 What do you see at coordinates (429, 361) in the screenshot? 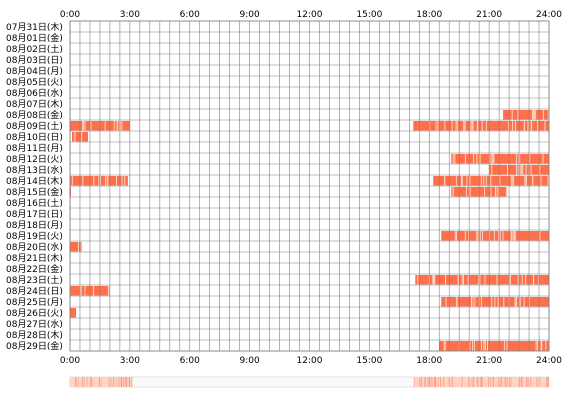
I see `x-tick-label-bottom: 18:00` at bounding box center [429, 361].